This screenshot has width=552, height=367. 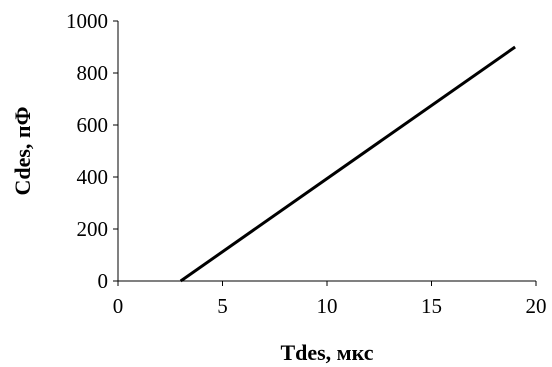 What do you see at coordinates (93, 177) in the screenshot?
I see `y-tick-label: 400` at bounding box center [93, 177].